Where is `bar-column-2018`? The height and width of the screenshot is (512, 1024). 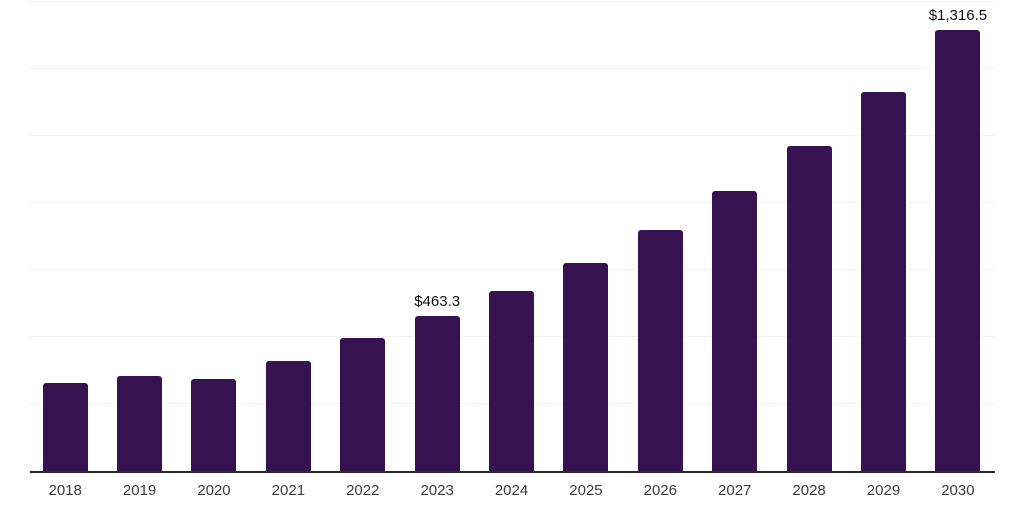
bar-column-2018 is located at coordinates (65, 236).